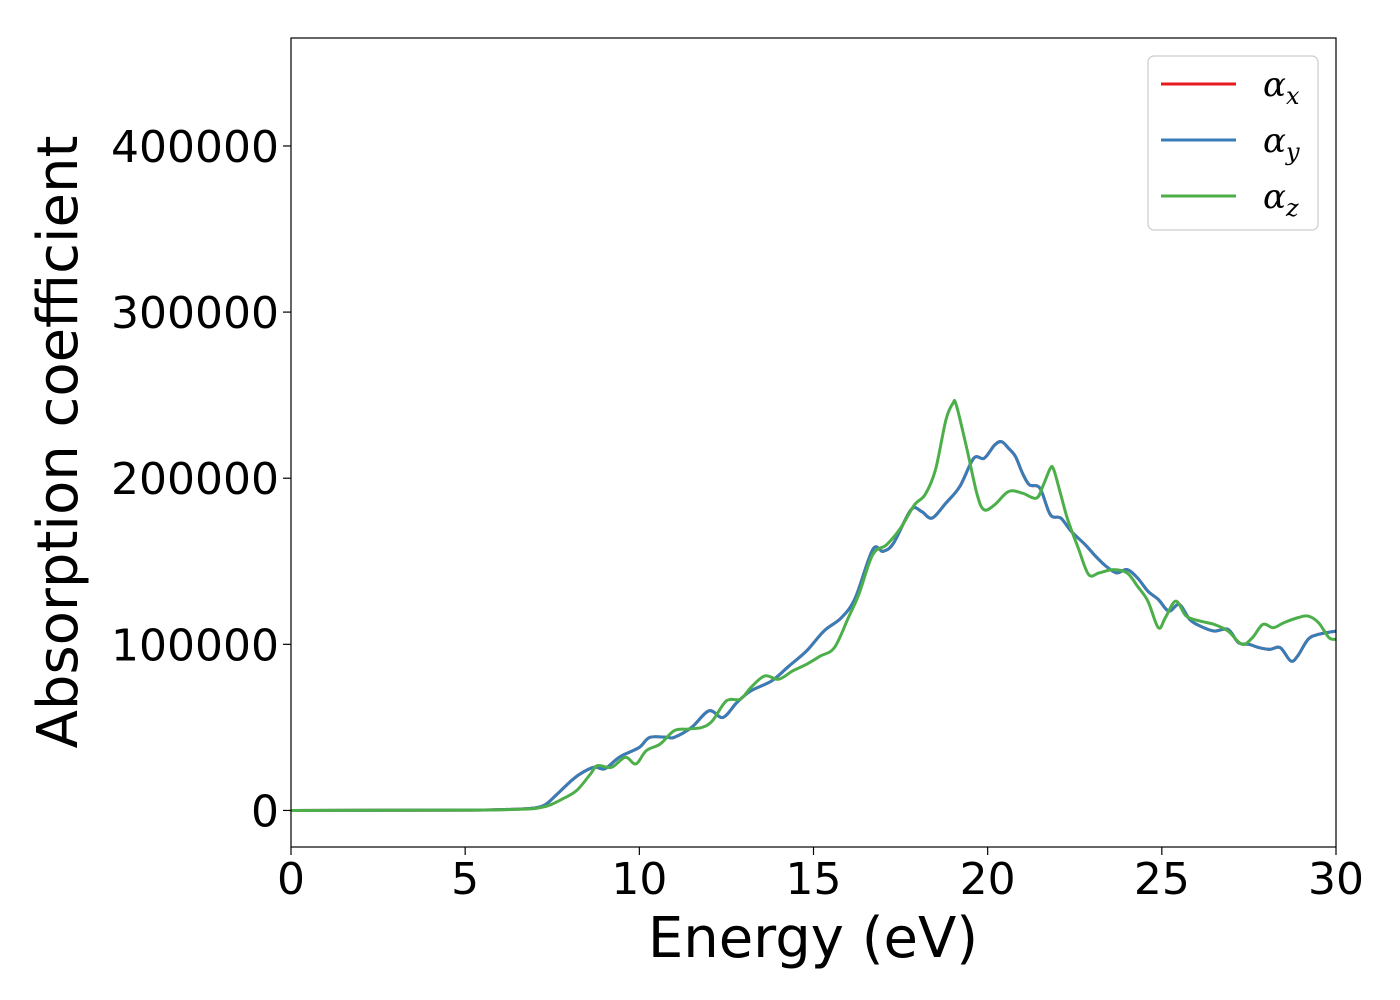  Describe the element at coordinates (639, 879) in the screenshot. I see `x-tick-label: 10` at that location.